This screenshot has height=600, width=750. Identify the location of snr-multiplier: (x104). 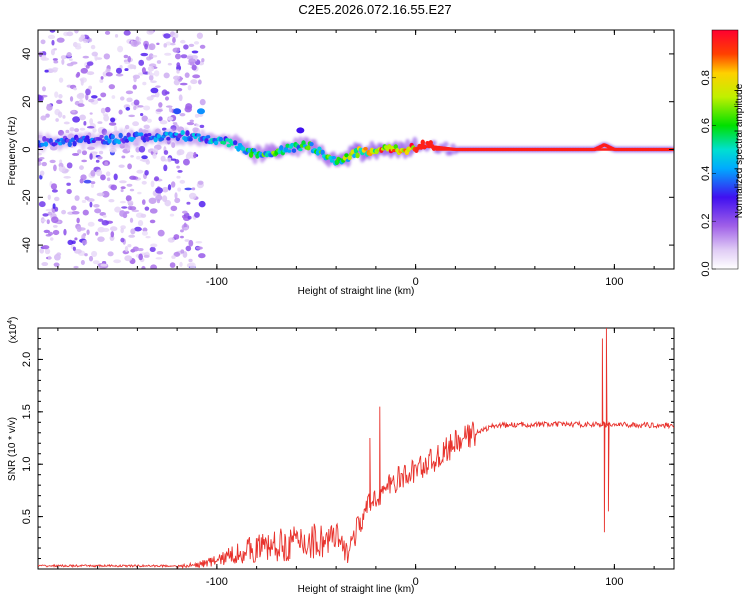
(13, 330).